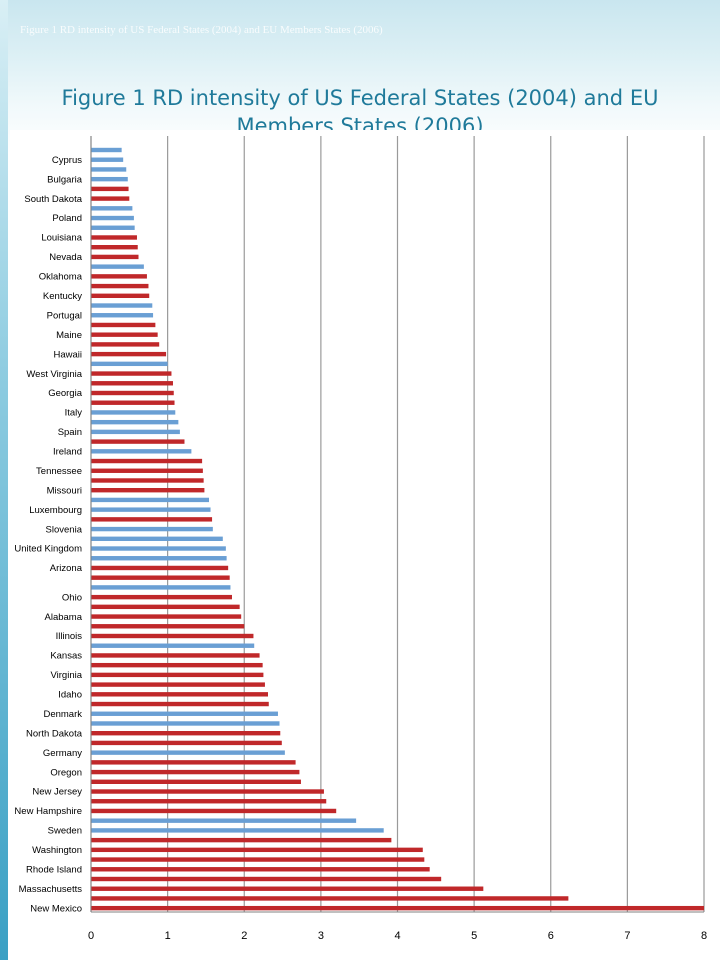  I want to click on y-tick-label: Kansas, so click(66, 656).